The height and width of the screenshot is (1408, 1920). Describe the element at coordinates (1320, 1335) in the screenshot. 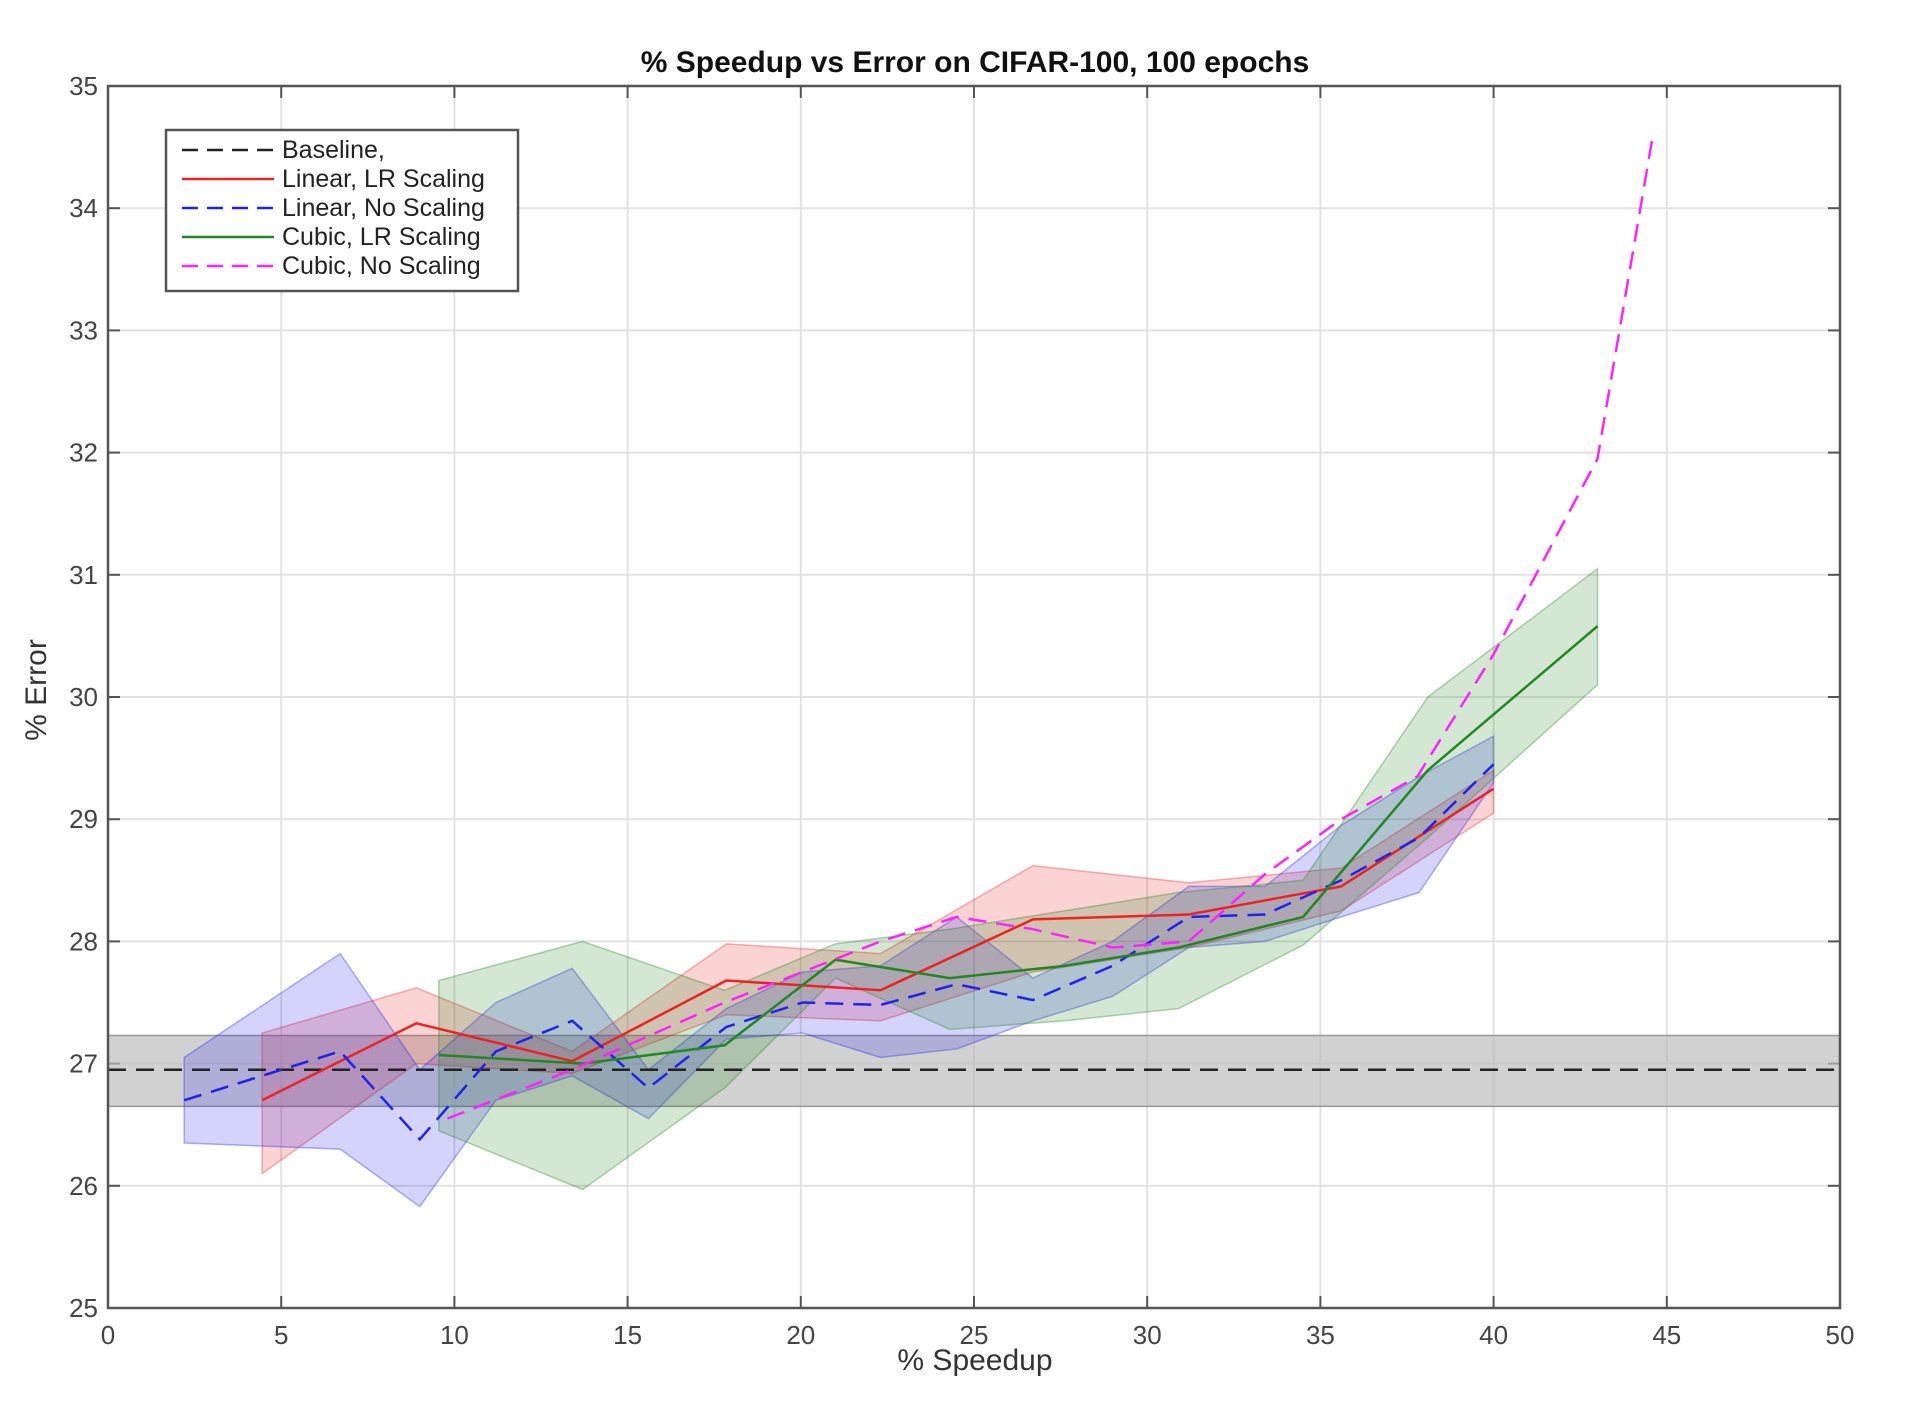

I see `x-tick-label: 35` at that location.